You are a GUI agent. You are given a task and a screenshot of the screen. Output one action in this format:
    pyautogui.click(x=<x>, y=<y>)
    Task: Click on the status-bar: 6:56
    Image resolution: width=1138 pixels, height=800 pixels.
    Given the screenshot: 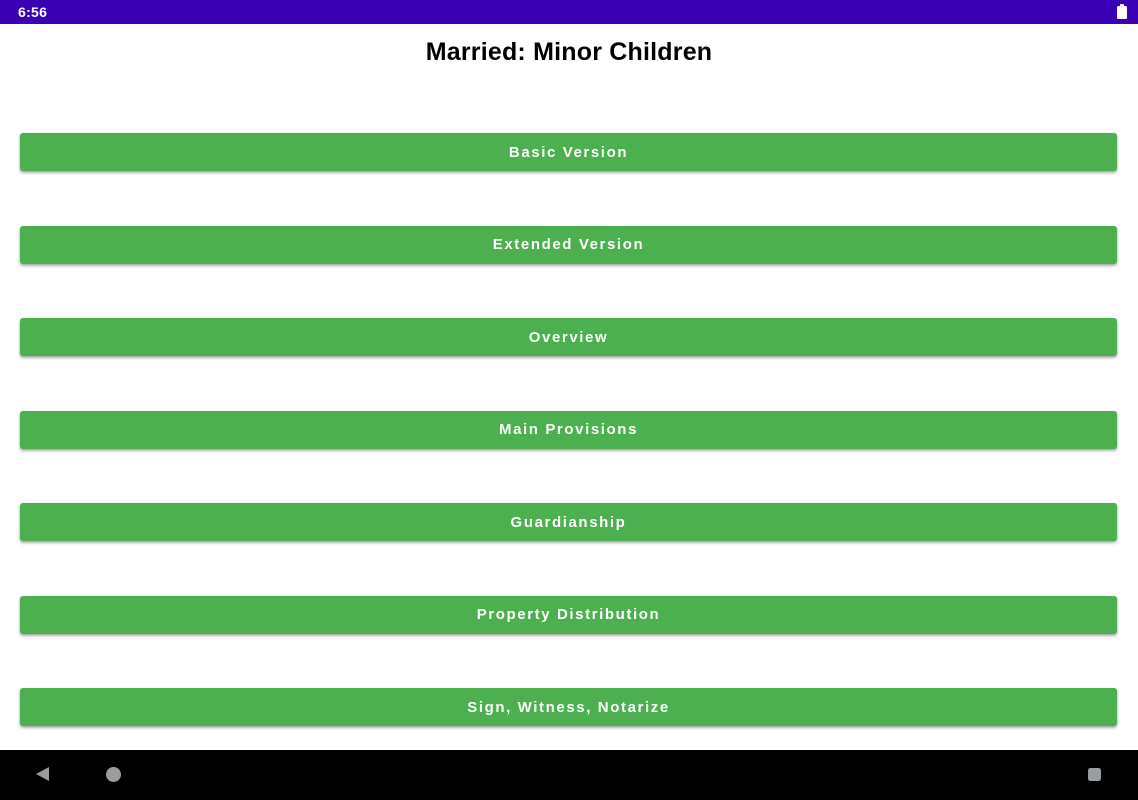 What is the action you would take?
    pyautogui.click(x=569, y=12)
    